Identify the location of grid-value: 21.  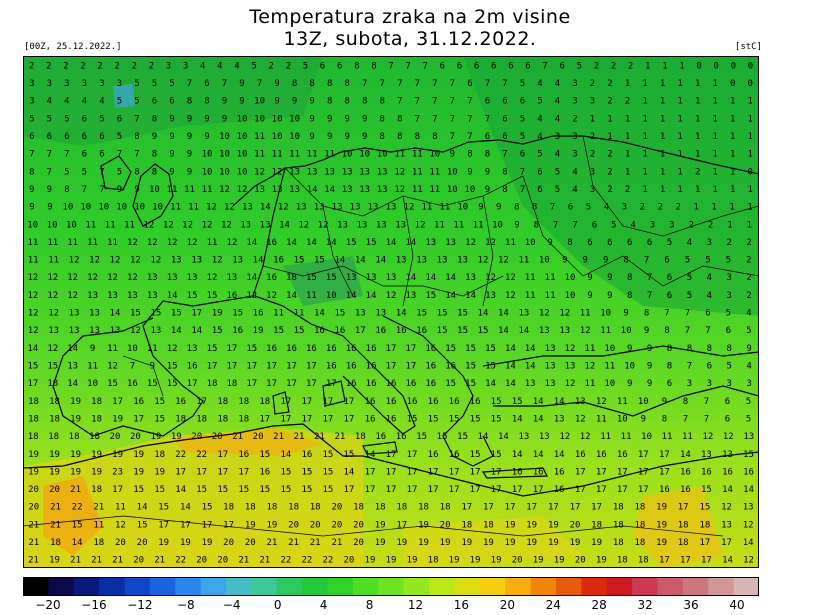
(315, 543).